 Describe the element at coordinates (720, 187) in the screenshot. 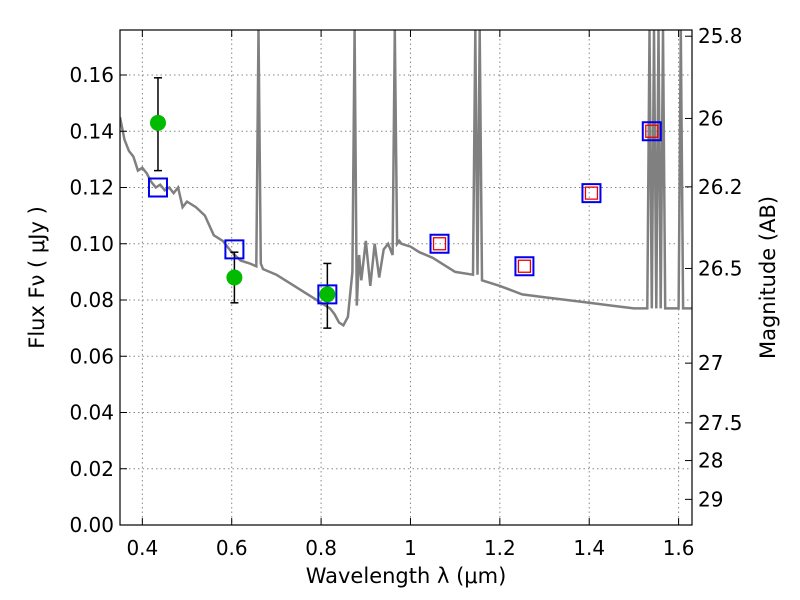

I see `right-tick-label: 26.2` at that location.